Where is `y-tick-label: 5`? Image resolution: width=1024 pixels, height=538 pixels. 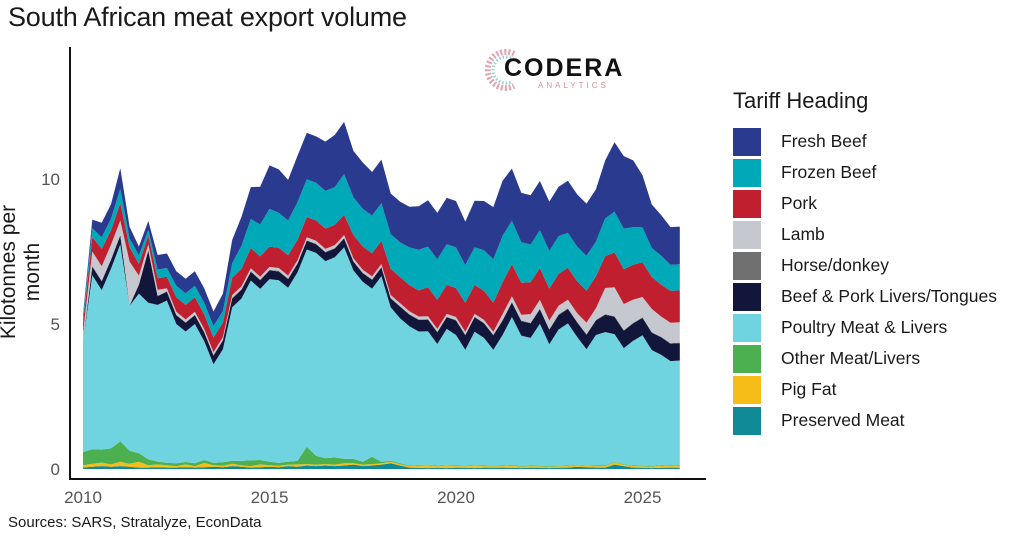
y-tick-label: 5 is located at coordinates (55, 324).